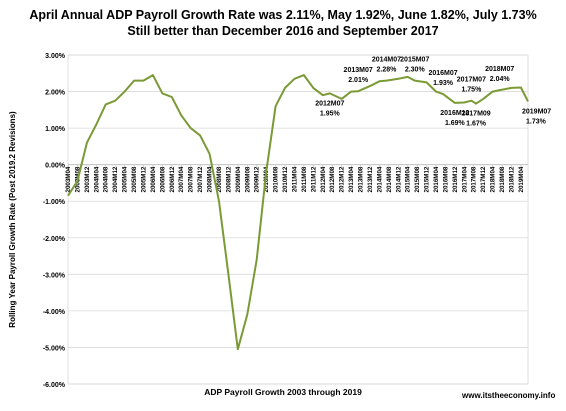 This screenshot has width=566, height=411. Describe the element at coordinates (351, 179) in the screenshot. I see `x-tick-label: 2013M04` at that location.